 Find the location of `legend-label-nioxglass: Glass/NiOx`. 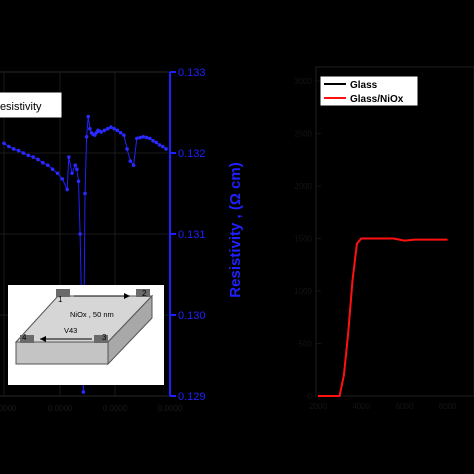

legend-label-nioxglass: Glass/NiOx is located at coordinates (377, 99).